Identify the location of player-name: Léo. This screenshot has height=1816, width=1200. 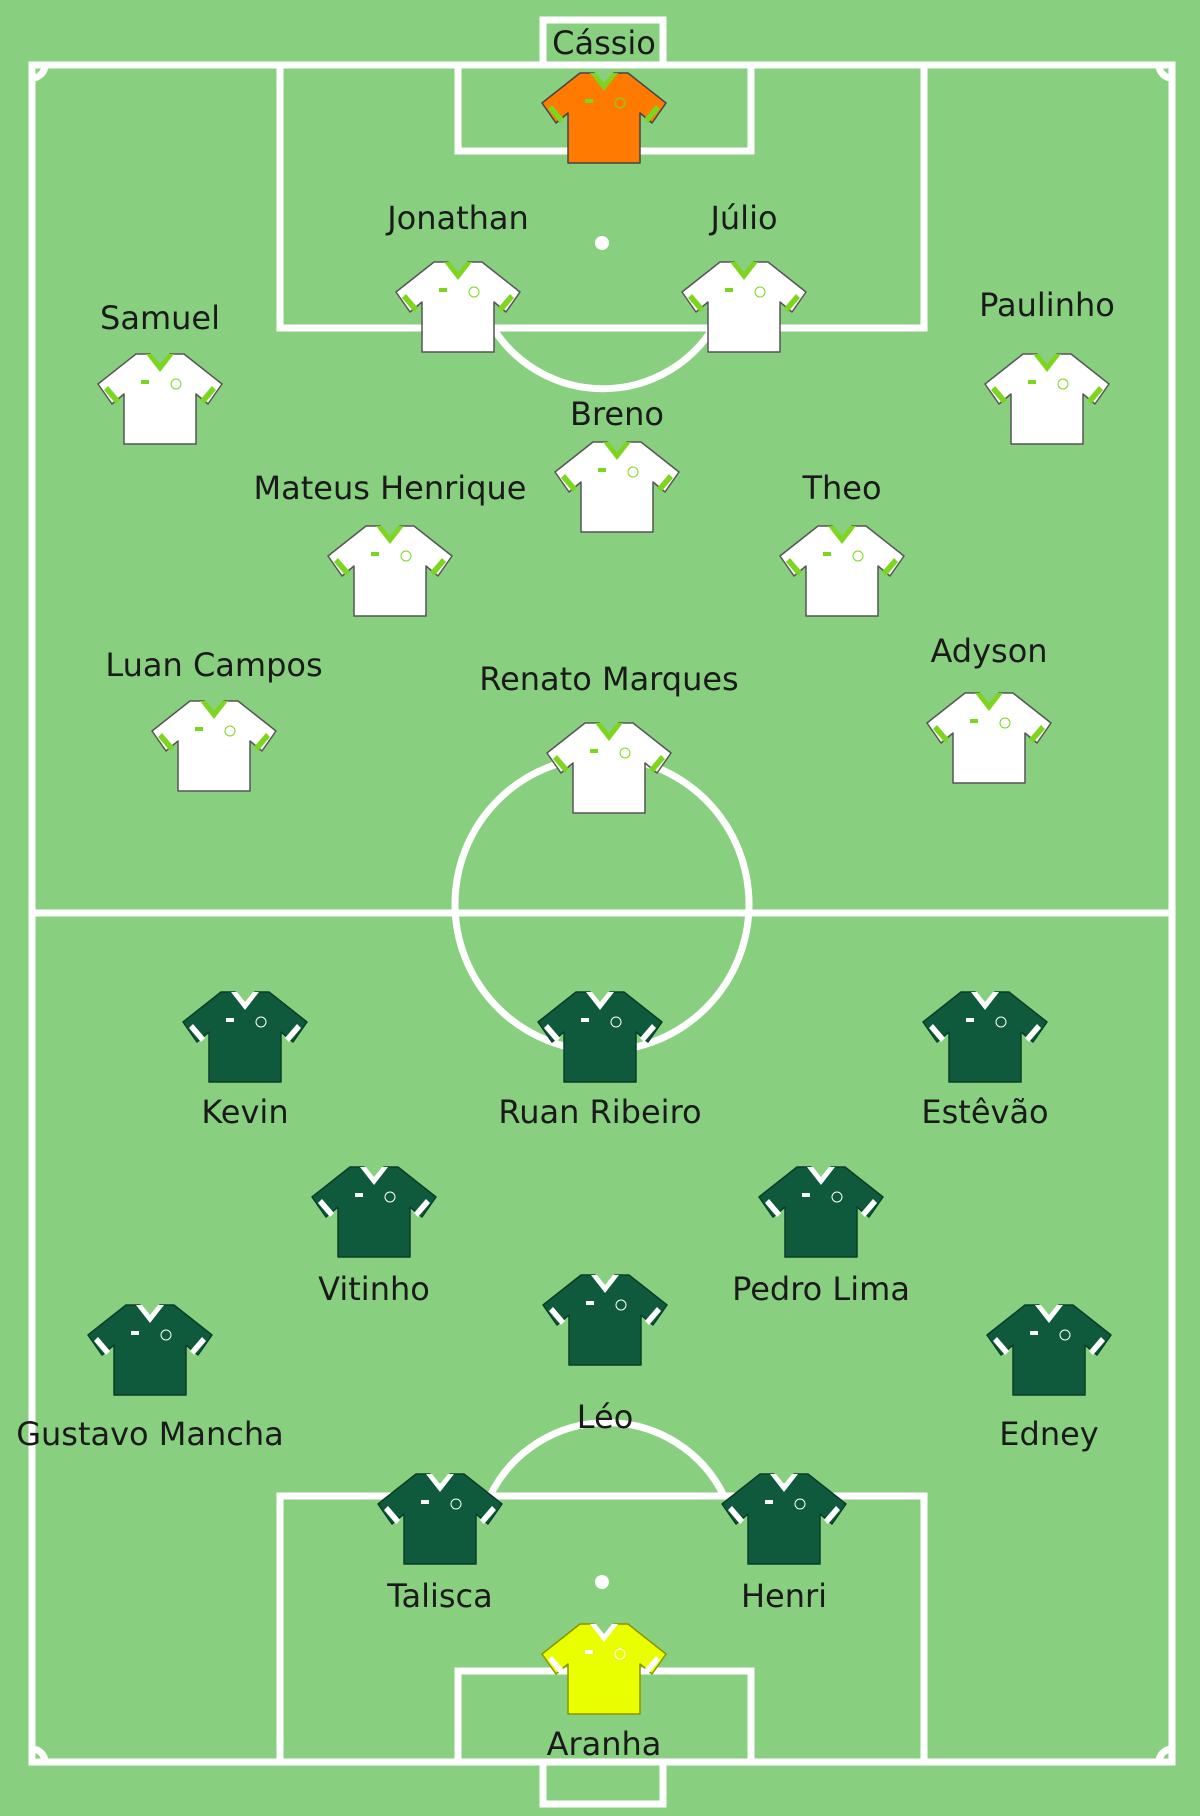
(605, 1417).